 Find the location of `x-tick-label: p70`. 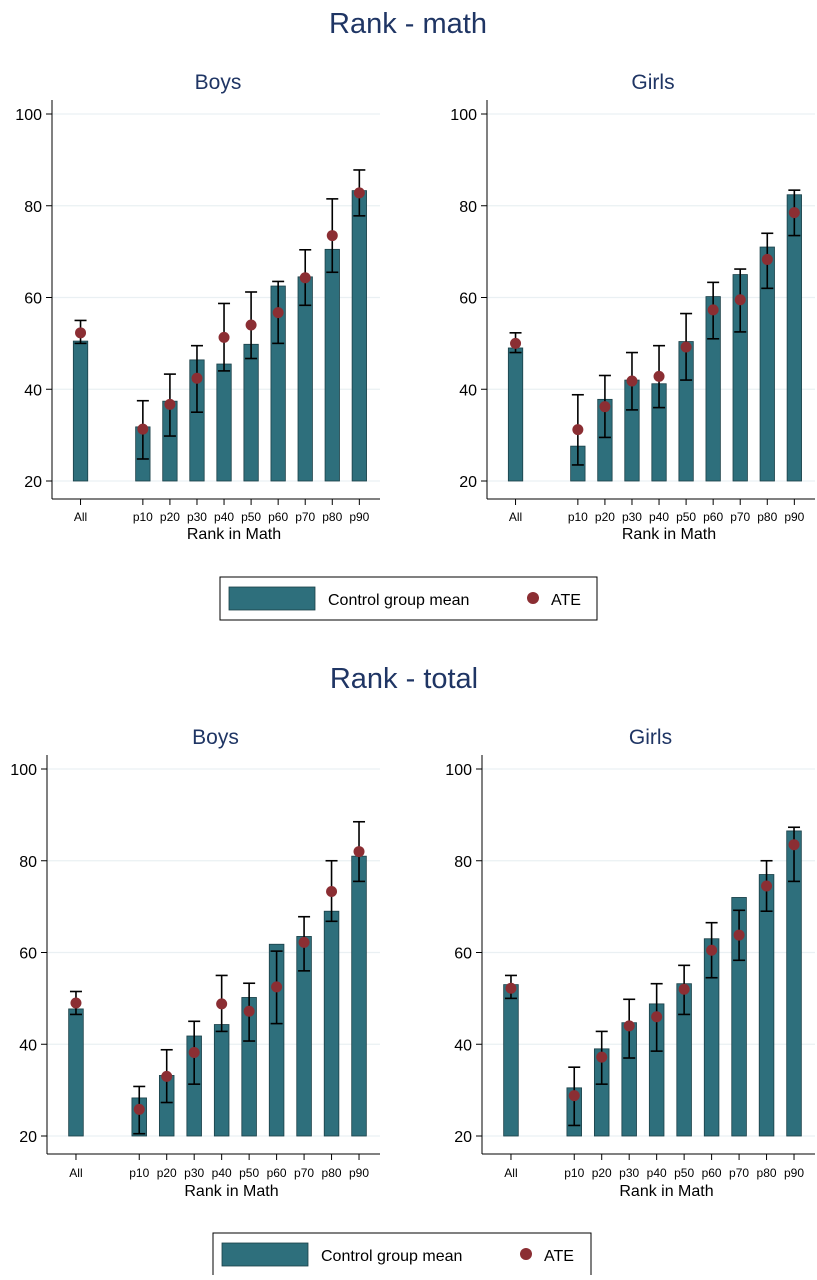

x-tick-label: p70 is located at coordinates (740, 517).